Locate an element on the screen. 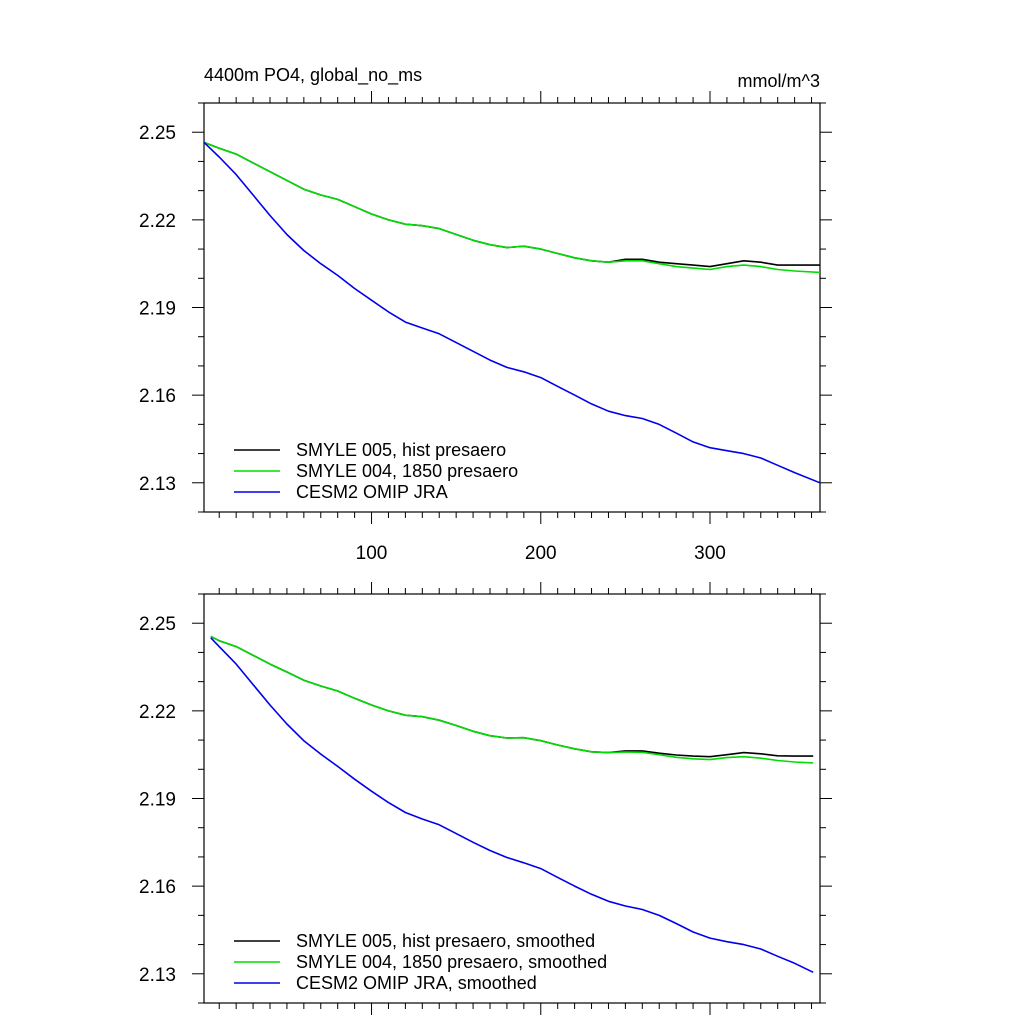 The height and width of the screenshot is (1024, 1024). legend-label-1: SMYLE 004, 1850 presaero, smoothed is located at coordinates (451, 962).